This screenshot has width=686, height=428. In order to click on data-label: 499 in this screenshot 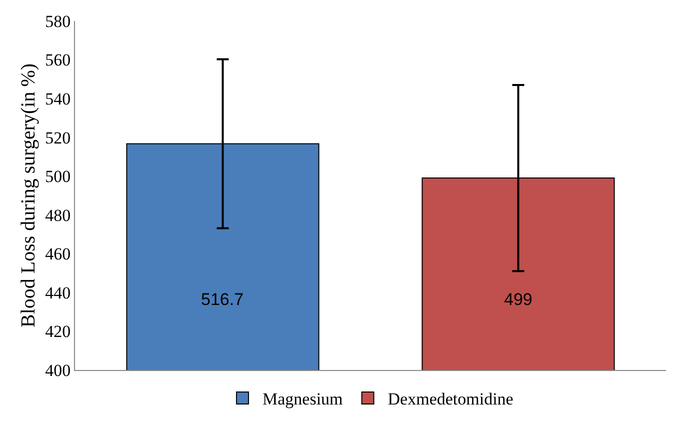, I will do `click(518, 299)`.